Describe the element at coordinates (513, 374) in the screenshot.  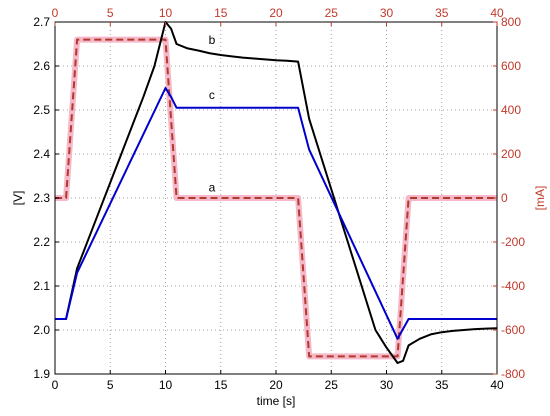
I see `y-tick-label-right: -800` at that location.